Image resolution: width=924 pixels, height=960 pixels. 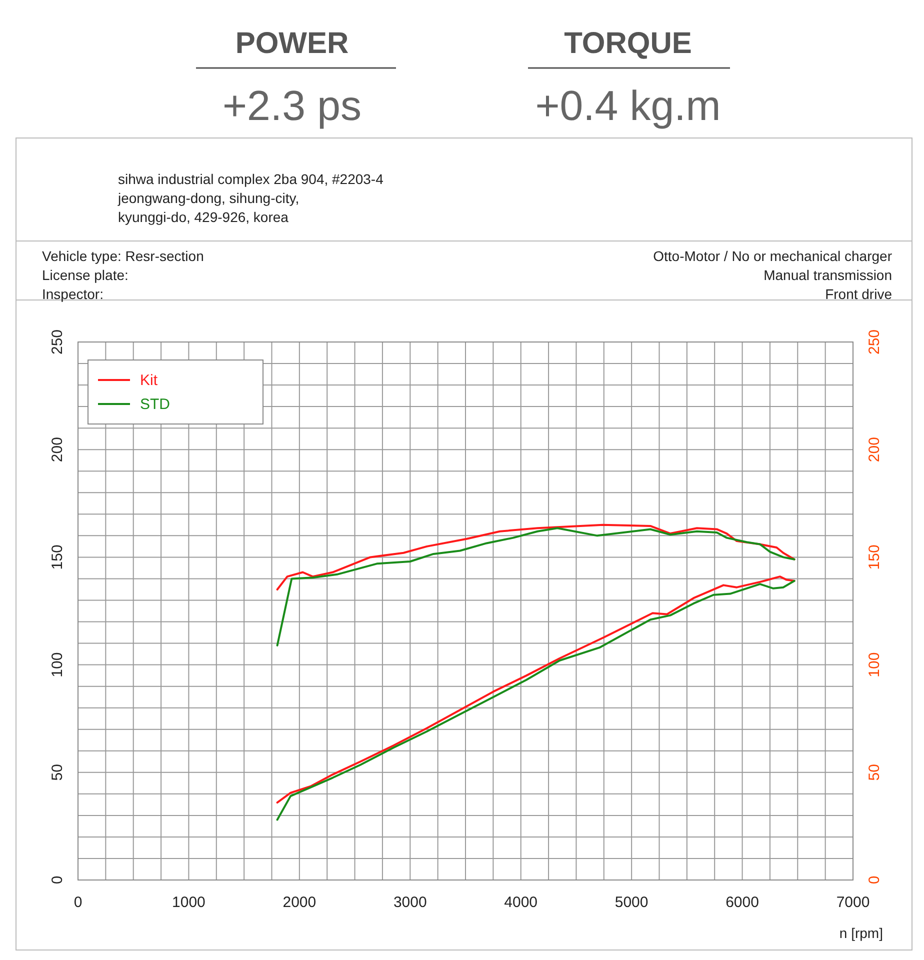 What do you see at coordinates (292, 105) in the screenshot?
I see `text: +2.3 ps` at bounding box center [292, 105].